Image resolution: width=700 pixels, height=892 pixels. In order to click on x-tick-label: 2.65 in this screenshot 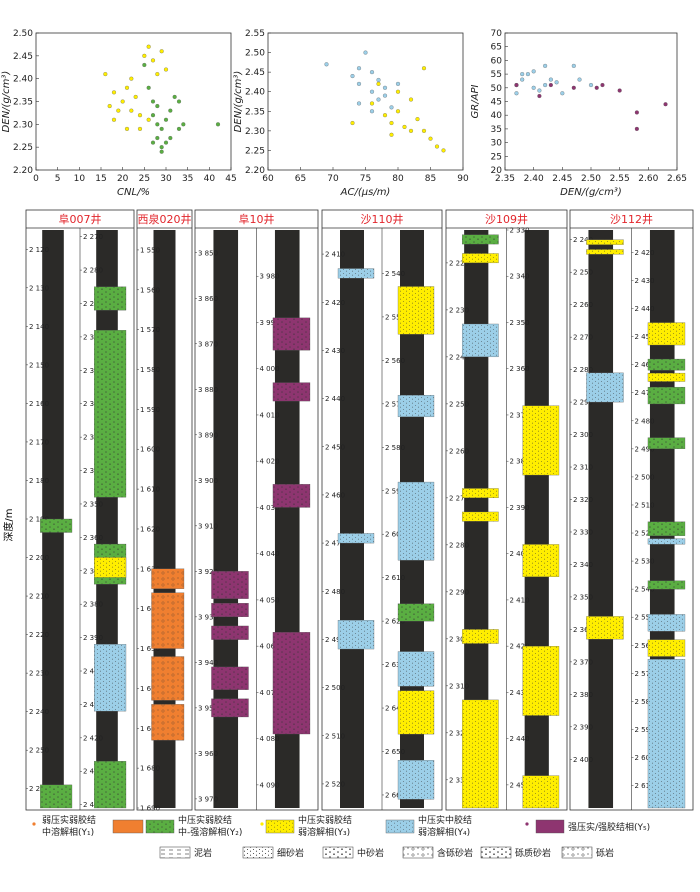, I will do `click(677, 179)`.